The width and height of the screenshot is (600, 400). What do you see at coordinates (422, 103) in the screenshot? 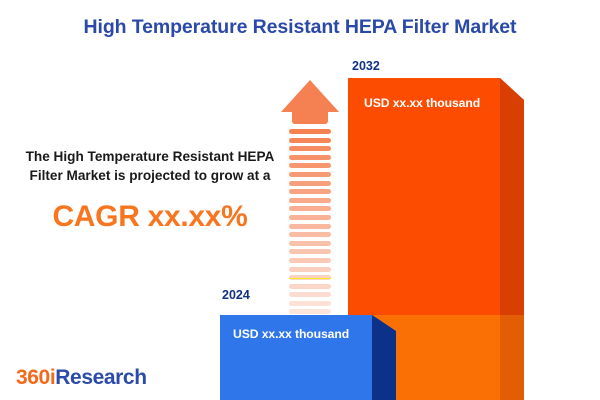
I see `bar-2032-value-label: USD xx.xx thousand` at bounding box center [422, 103].